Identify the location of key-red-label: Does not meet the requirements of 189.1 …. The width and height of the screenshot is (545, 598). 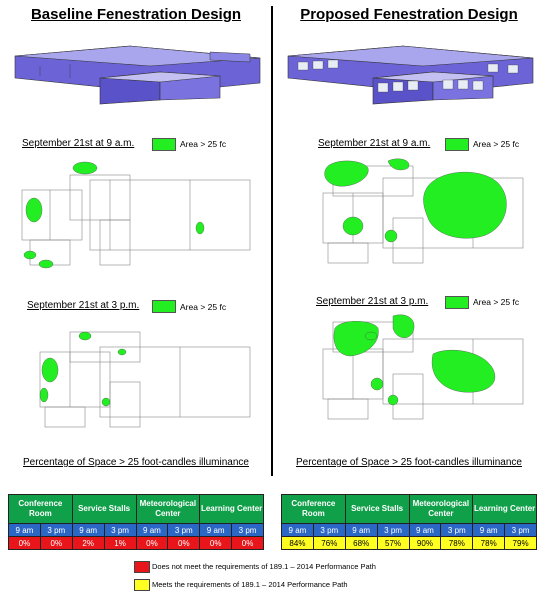
(264, 566).